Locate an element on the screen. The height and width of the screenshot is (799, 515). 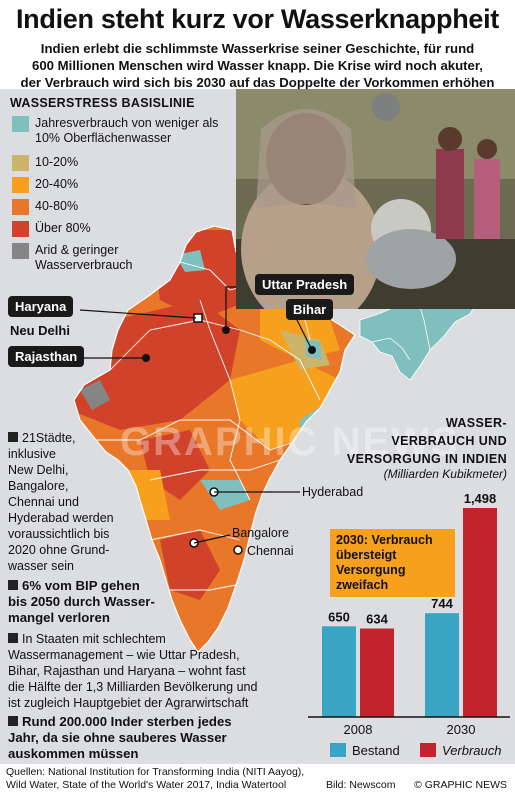
fact-line: mangel verloren is located at coordinates (59, 617).